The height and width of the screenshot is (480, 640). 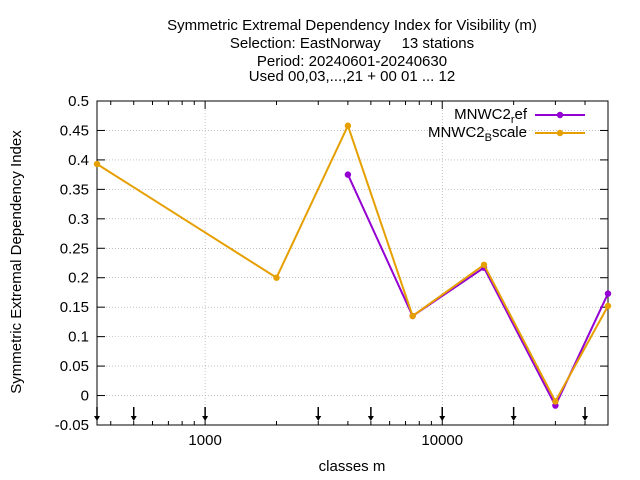 I want to click on y-tick-label: 0.25, so click(x=74, y=248).